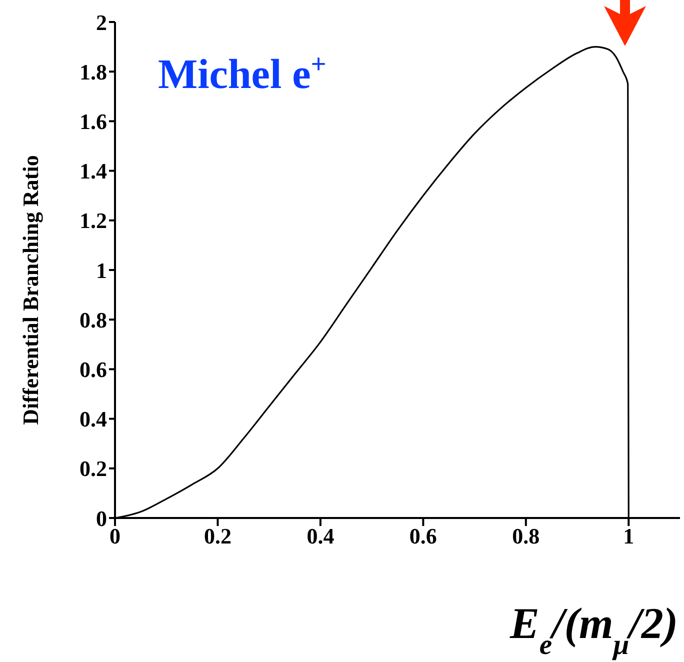  I want to click on y-tick-label: 2, so click(101, 22).